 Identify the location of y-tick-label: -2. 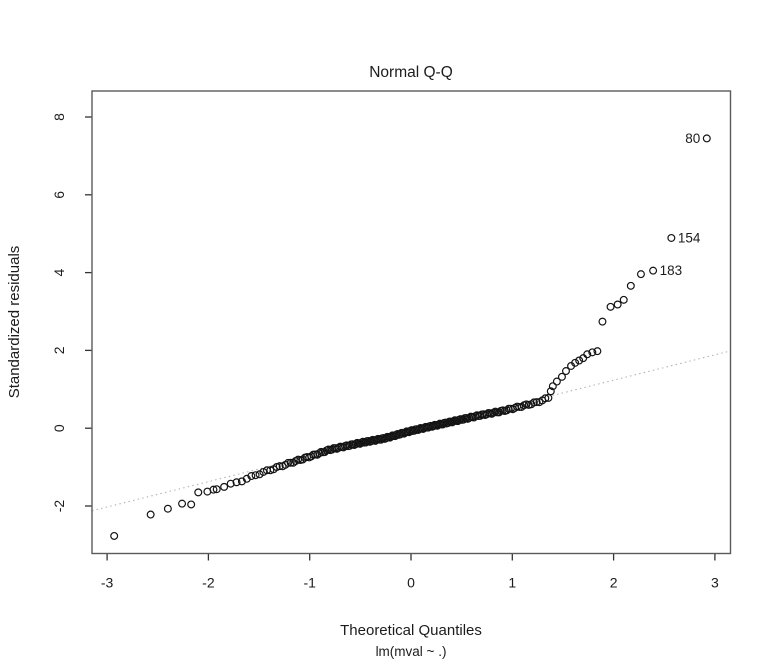
(59, 506).